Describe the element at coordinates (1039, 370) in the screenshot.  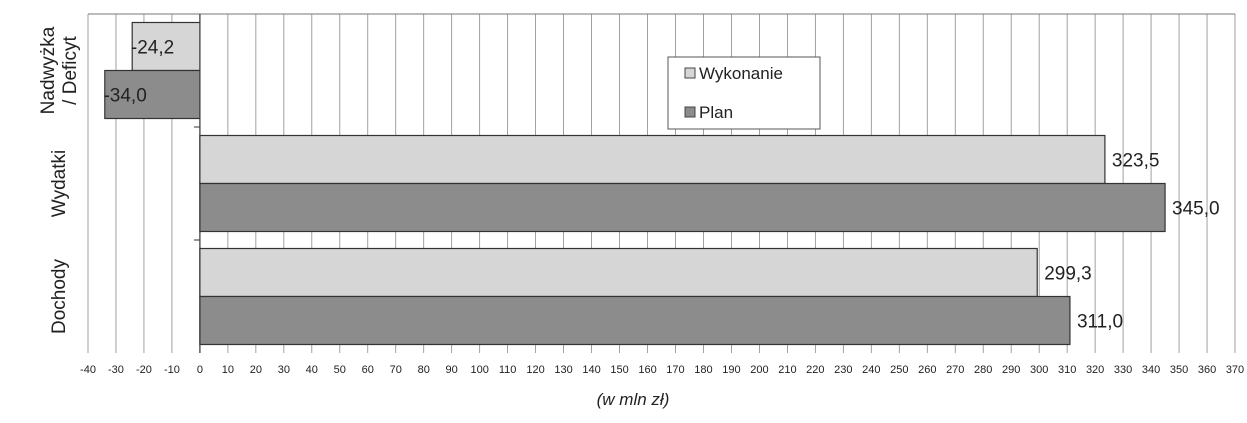
I see `x-tick-label: 300` at that location.